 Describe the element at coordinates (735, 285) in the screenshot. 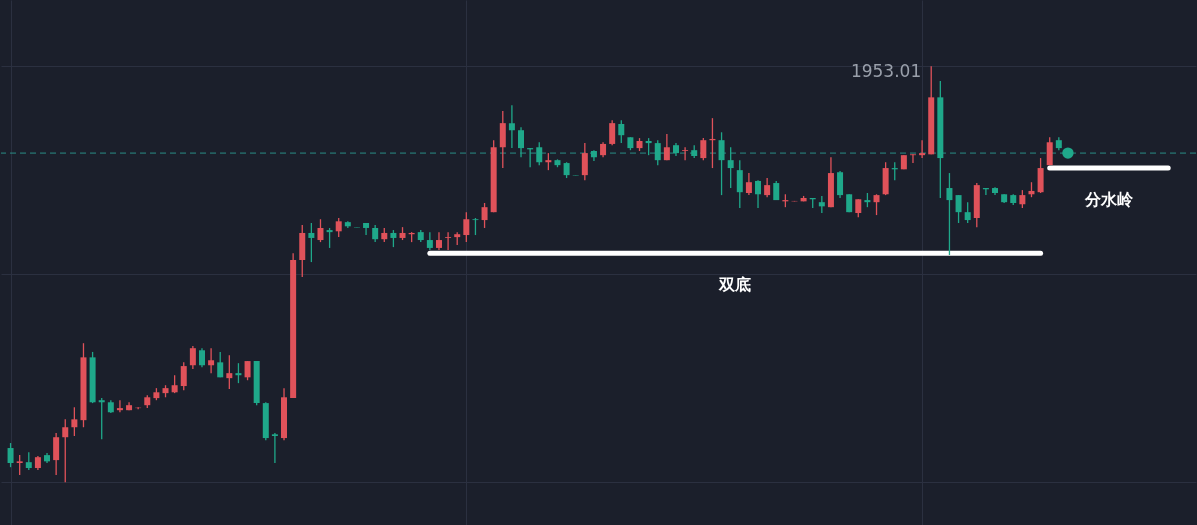

I see `series-label: 双底` at that location.